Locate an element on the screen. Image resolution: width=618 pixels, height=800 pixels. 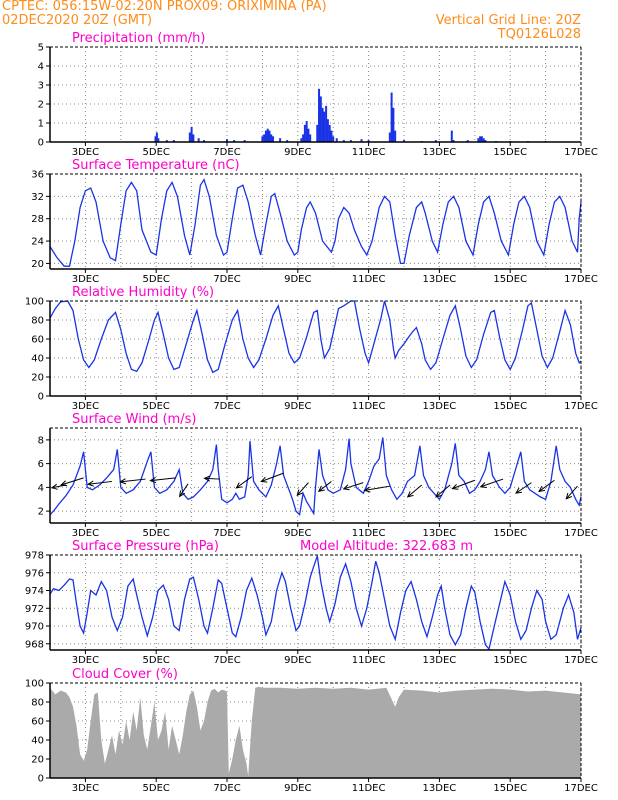
y-tick-label: 32 is located at coordinates (37, 197).